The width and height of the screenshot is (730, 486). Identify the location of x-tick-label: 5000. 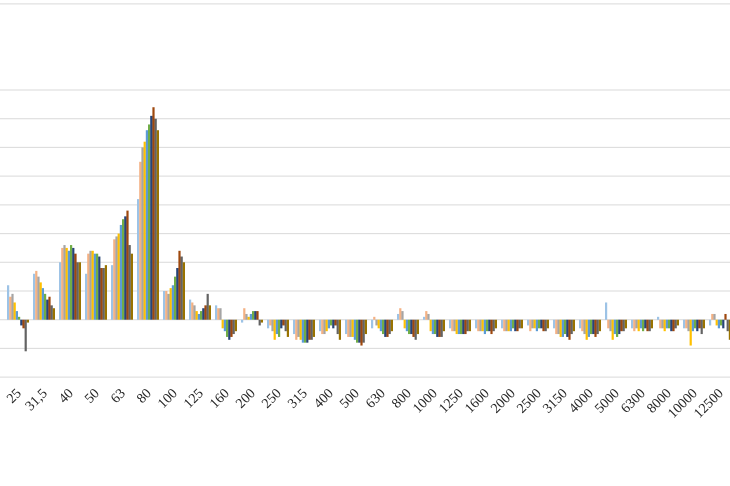
(607, 401).